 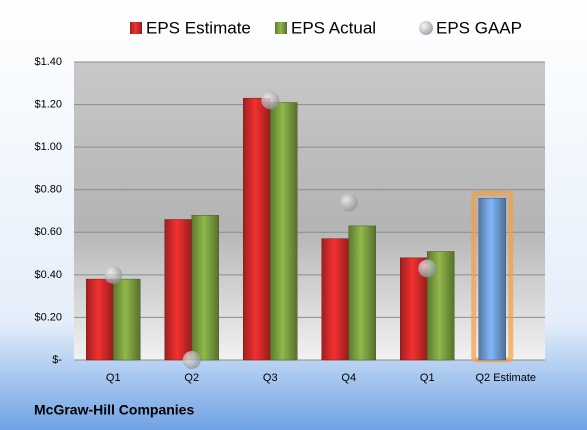 What do you see at coordinates (48, 275) in the screenshot?
I see `y-tick-label: $0.40` at bounding box center [48, 275].